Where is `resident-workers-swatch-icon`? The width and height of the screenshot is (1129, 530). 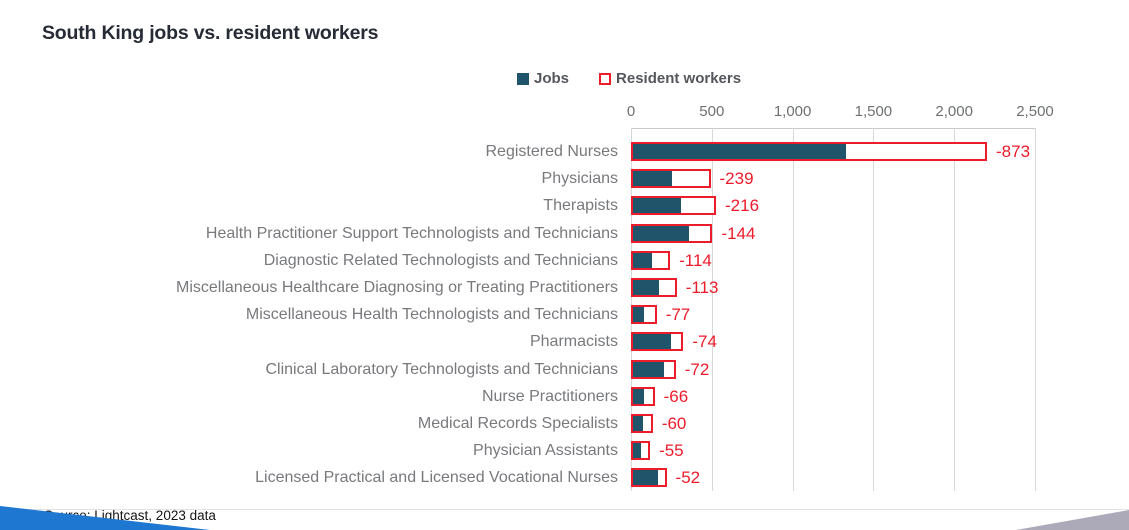 resident-workers-swatch-icon is located at coordinates (605, 78).